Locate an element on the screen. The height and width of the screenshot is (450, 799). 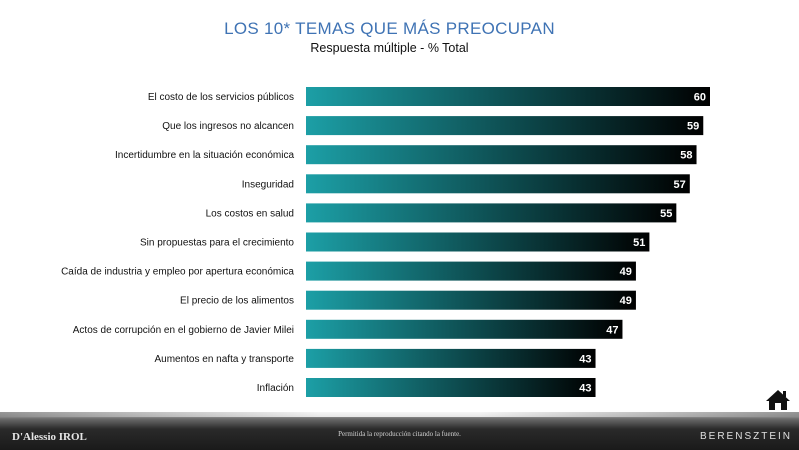
chart-title: LOS 10* TEMAS QUE MÁS PREOCUPAN is located at coordinates (389, 28).